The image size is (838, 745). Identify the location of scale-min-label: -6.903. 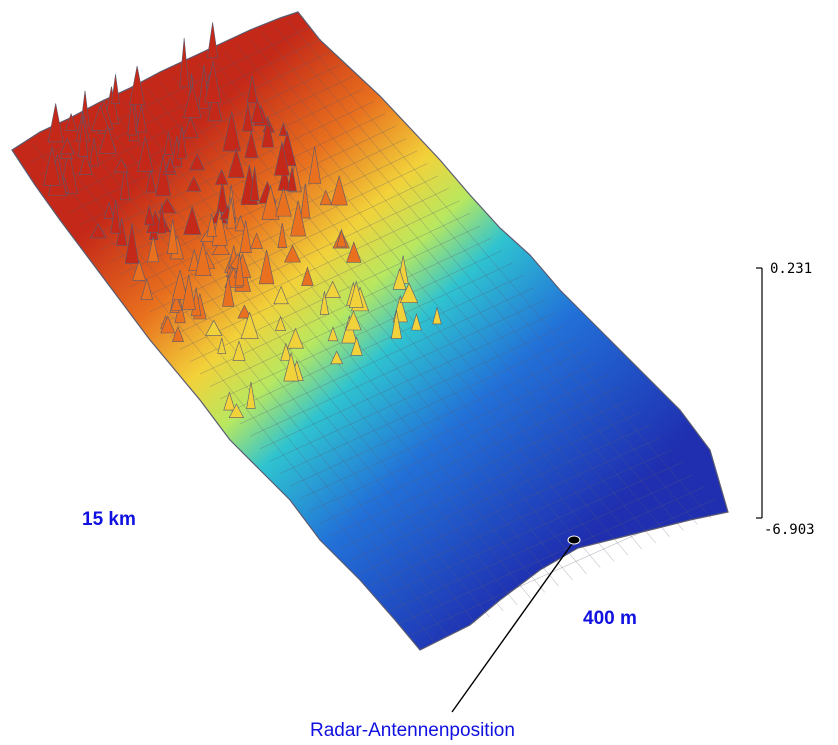
(789, 530).